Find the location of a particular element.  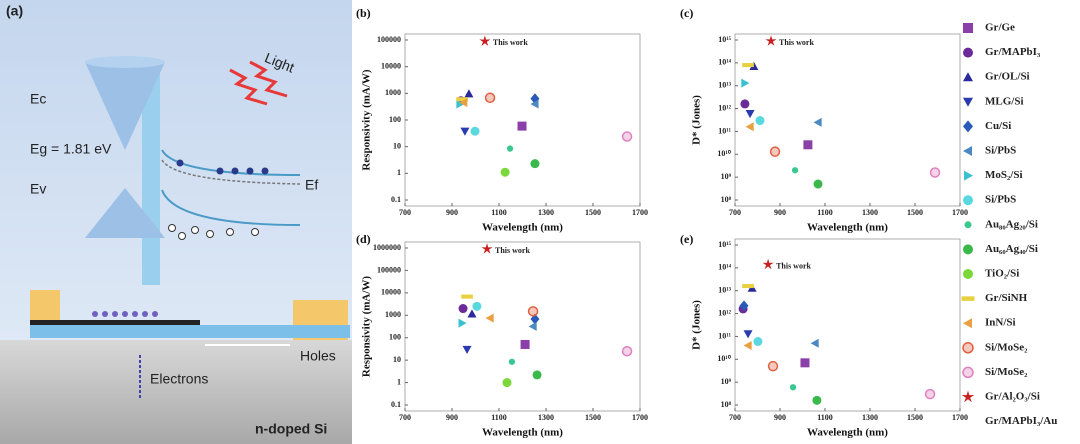

upper-cone is located at coordinates (125, 106).